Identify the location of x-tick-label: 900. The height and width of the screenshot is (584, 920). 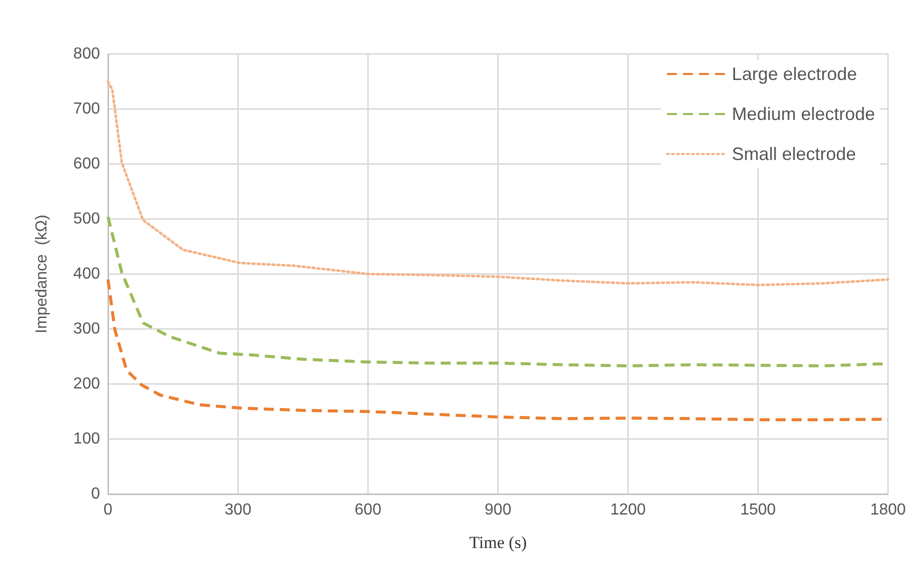
(498, 510).